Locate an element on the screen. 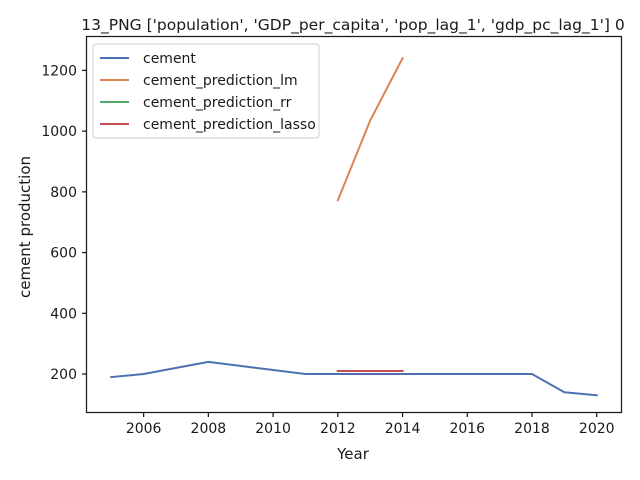  legend-entry: cement is located at coordinates (169, 59).